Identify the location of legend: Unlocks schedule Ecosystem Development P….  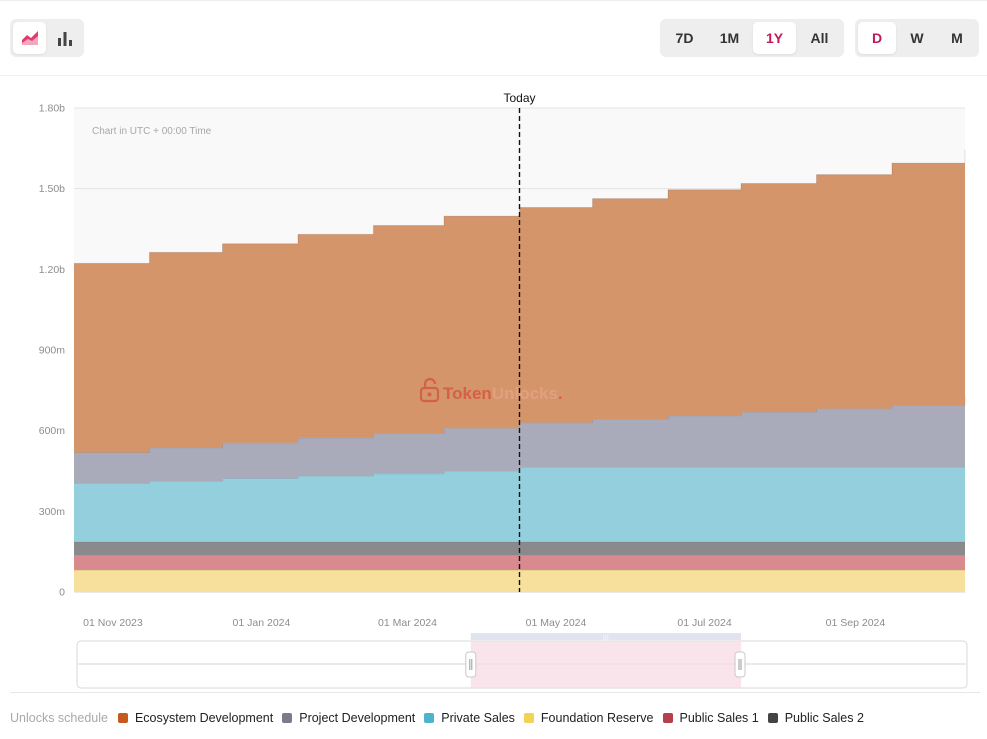
(441, 718).